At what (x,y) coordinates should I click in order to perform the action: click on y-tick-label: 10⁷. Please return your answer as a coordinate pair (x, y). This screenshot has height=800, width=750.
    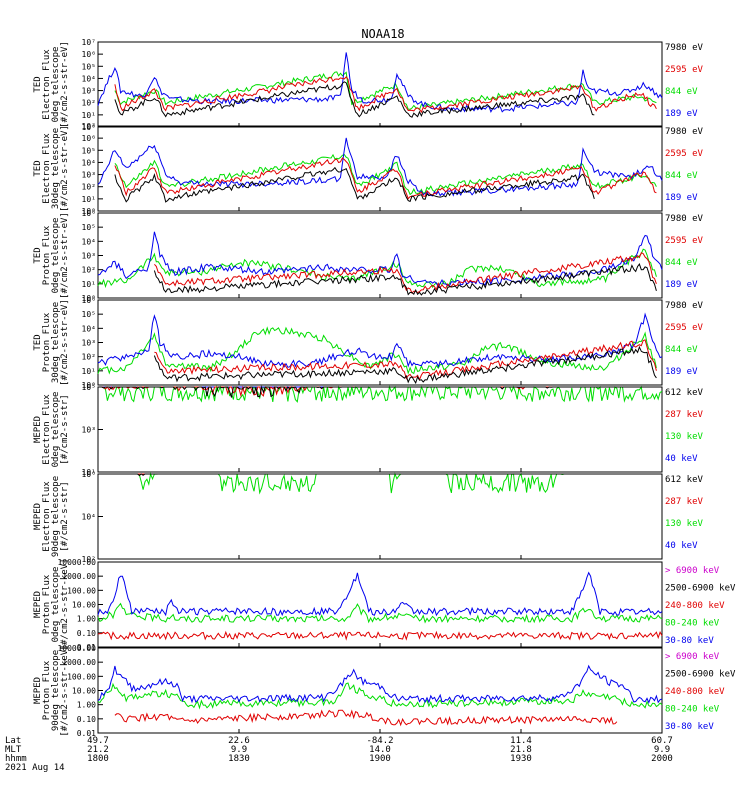
    Looking at the image, I should click on (89, 126).